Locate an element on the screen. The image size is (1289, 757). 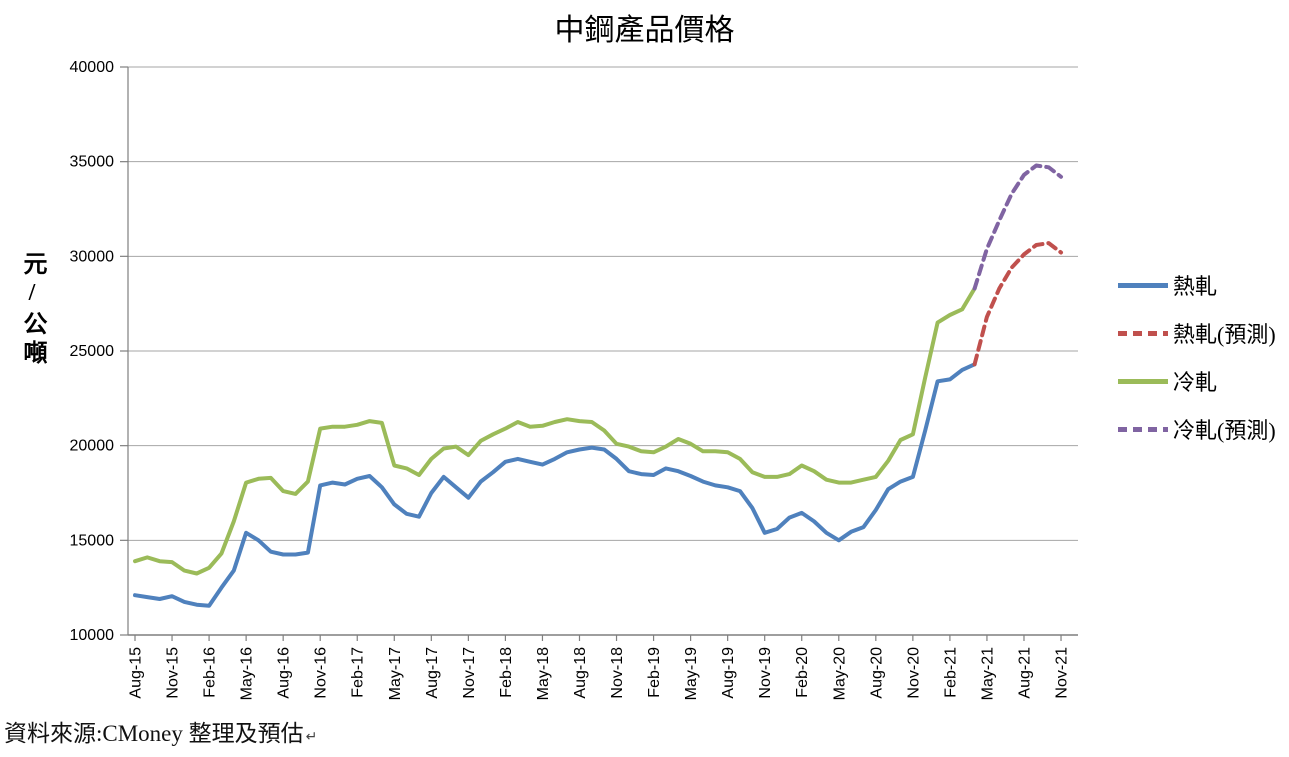
x-tick-label: Aug-16 is located at coordinates (284, 673).